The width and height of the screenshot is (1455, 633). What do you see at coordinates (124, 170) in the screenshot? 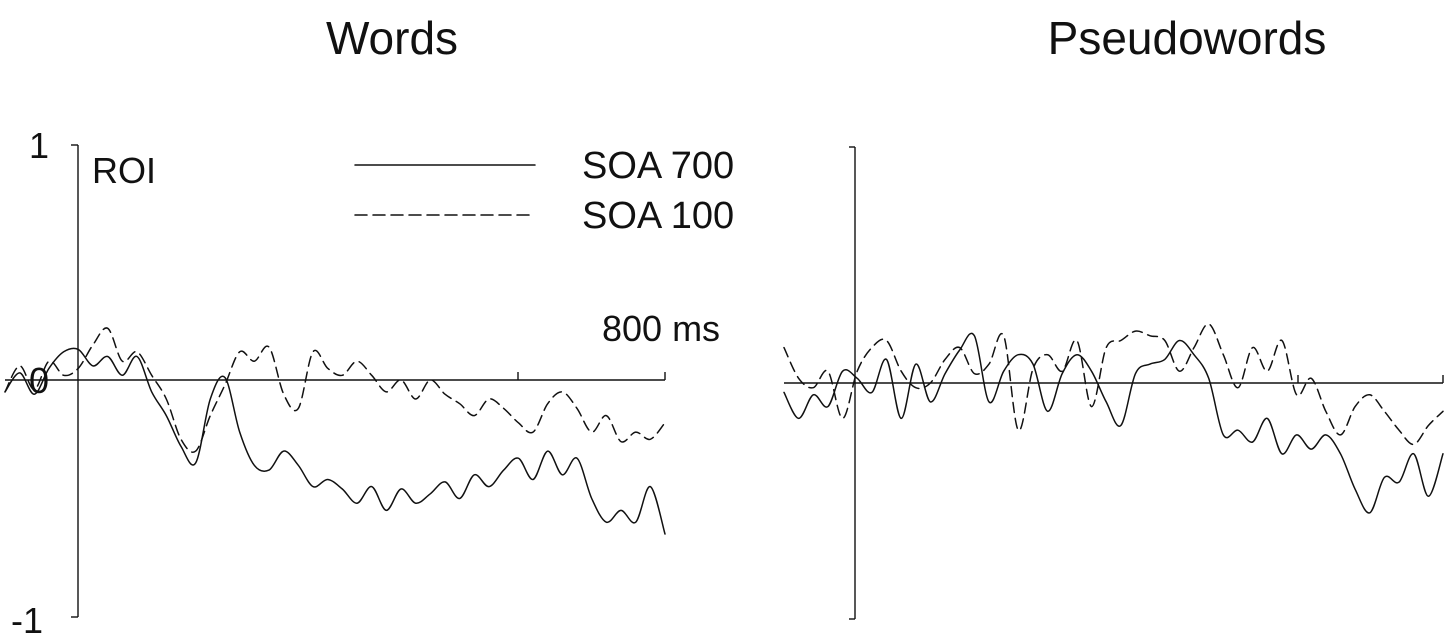
I see `roi-label: ROI` at bounding box center [124, 170].